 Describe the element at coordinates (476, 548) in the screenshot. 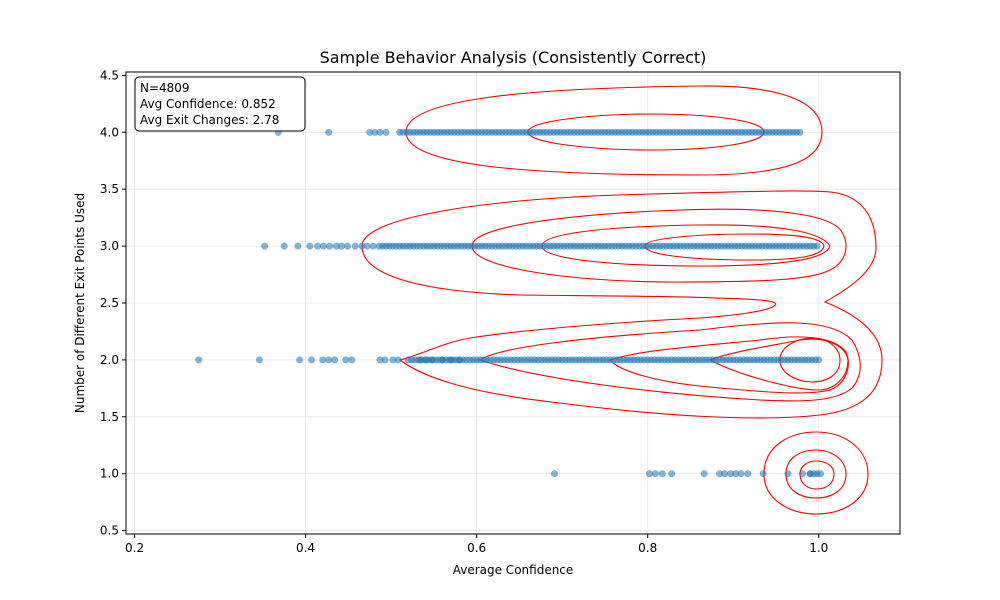

I see `x-tick-label: 0.6` at that location.